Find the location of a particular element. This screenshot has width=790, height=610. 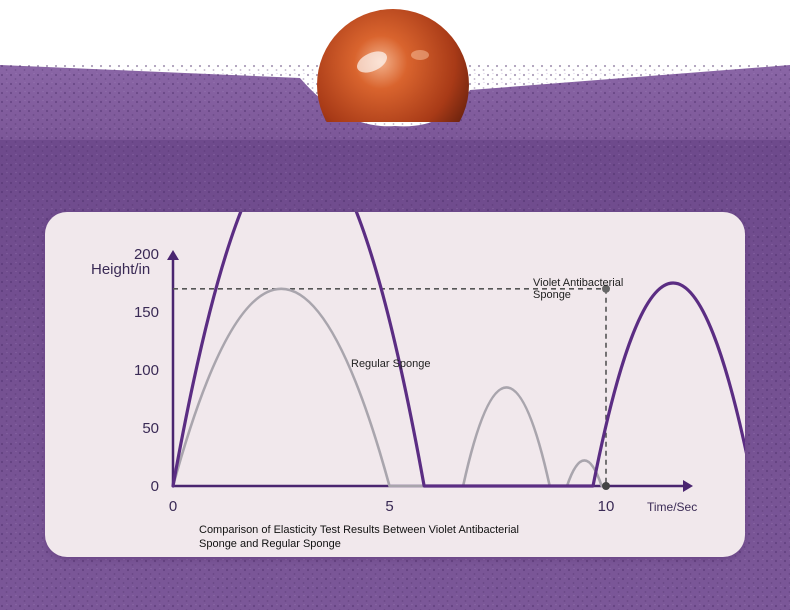

y-tick-label: 100 is located at coordinates (146, 370).